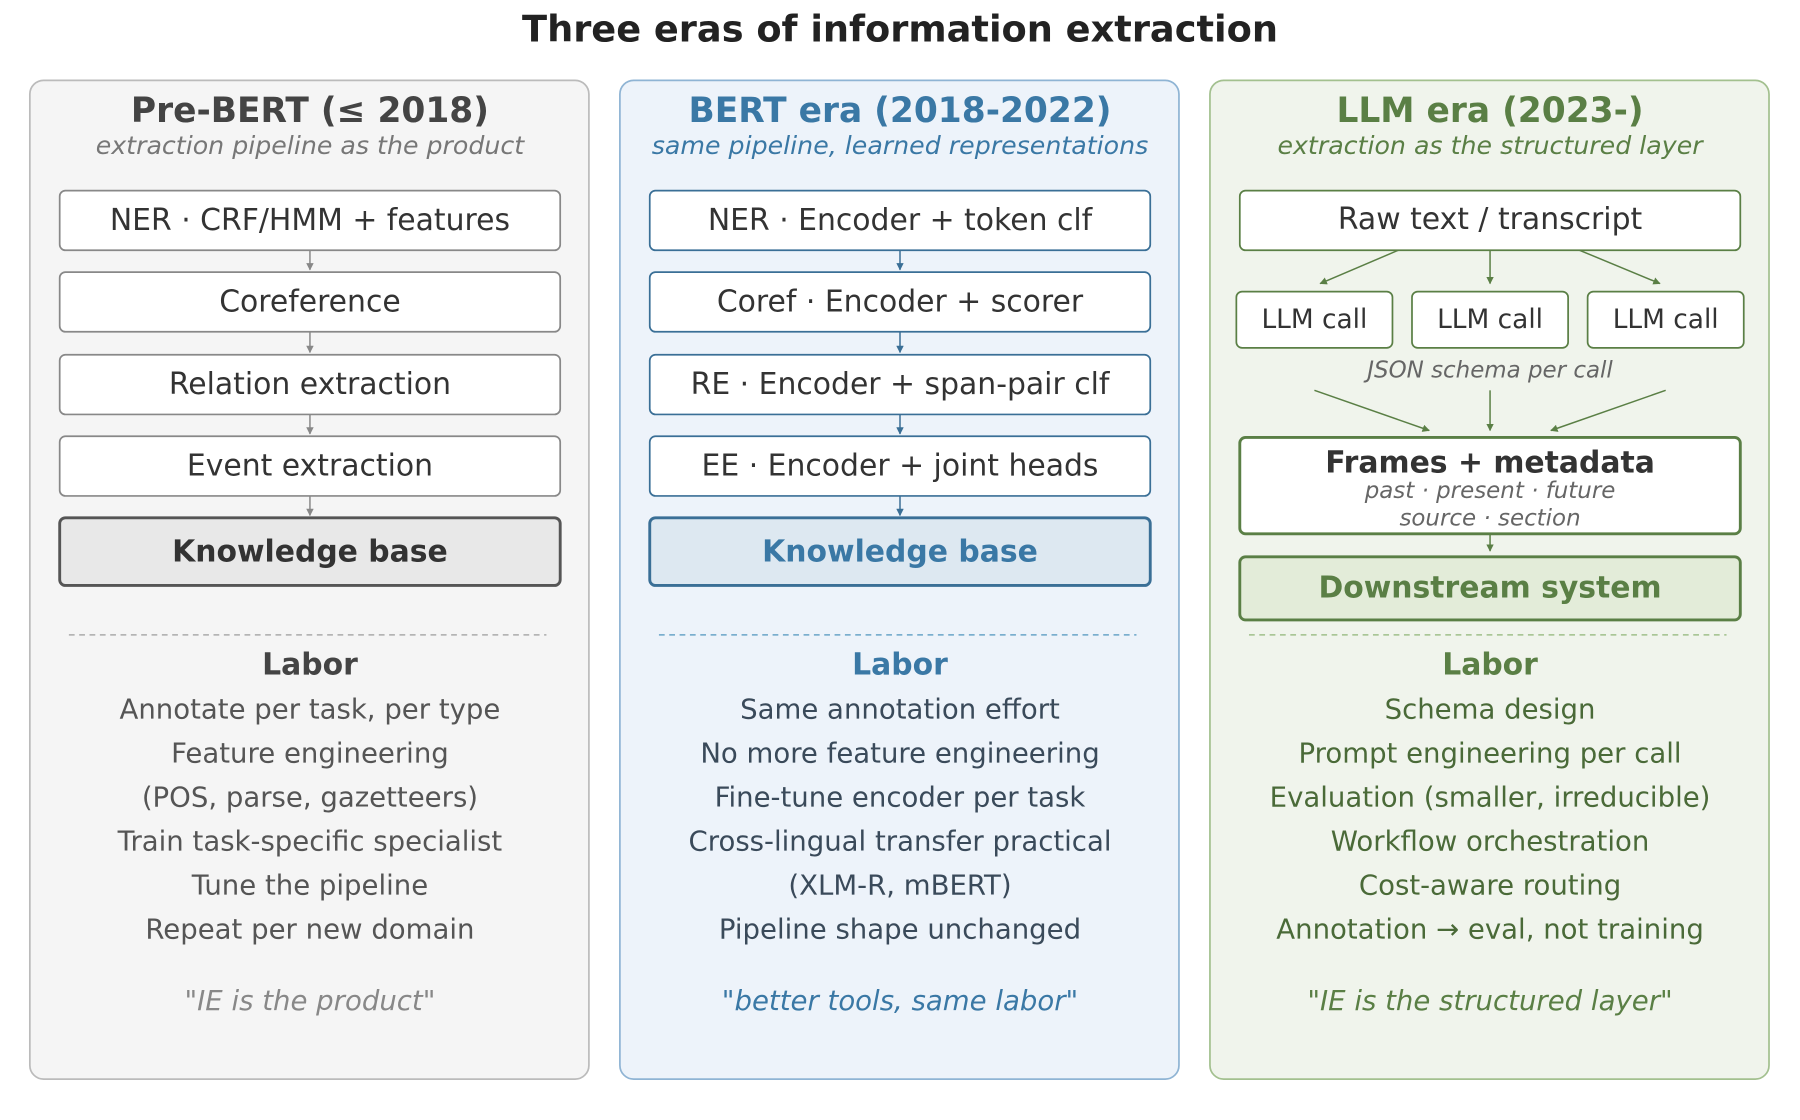 The image size is (1800, 1120). What do you see at coordinates (1489, 518) in the screenshot?
I see `frames-line: source · section` at bounding box center [1489, 518].